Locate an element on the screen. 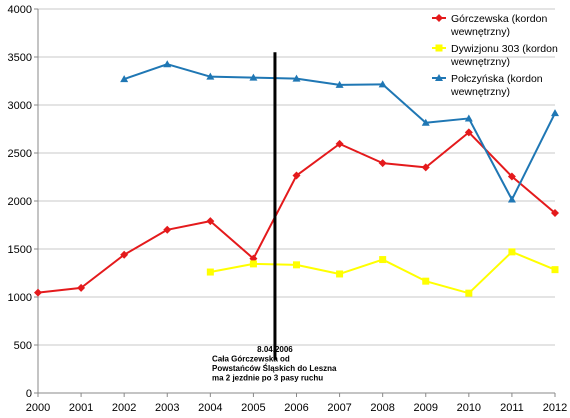 The image size is (570, 418). x-tick-label: 2005 is located at coordinates (253, 408).